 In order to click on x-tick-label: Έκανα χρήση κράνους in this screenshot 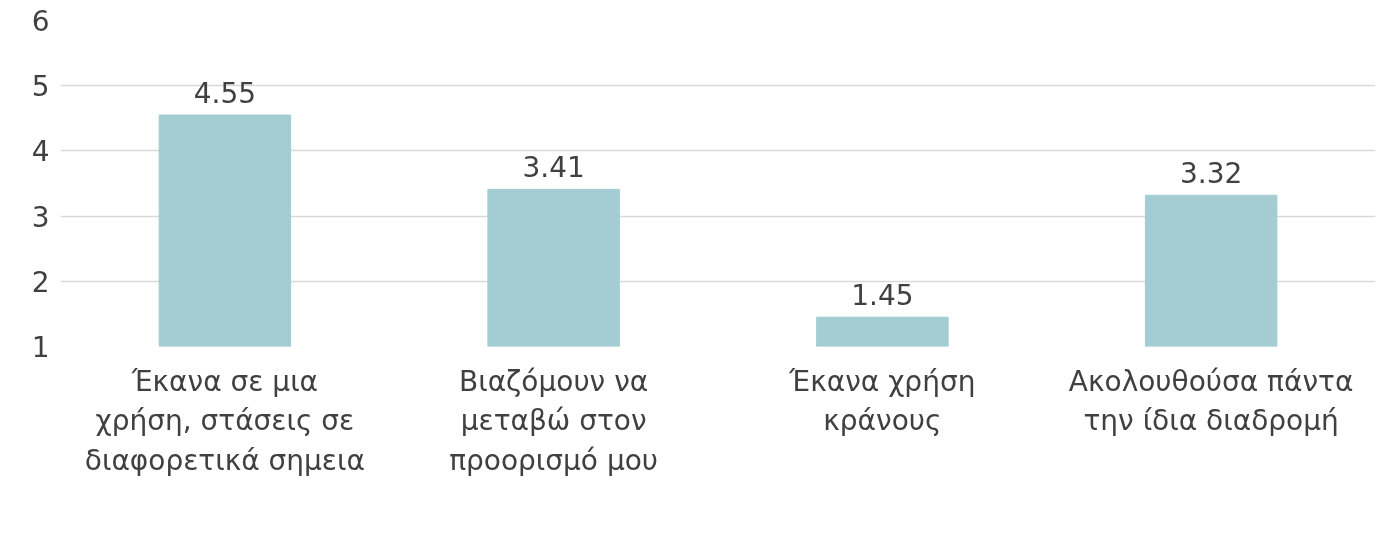, I will do `click(882, 401)`.